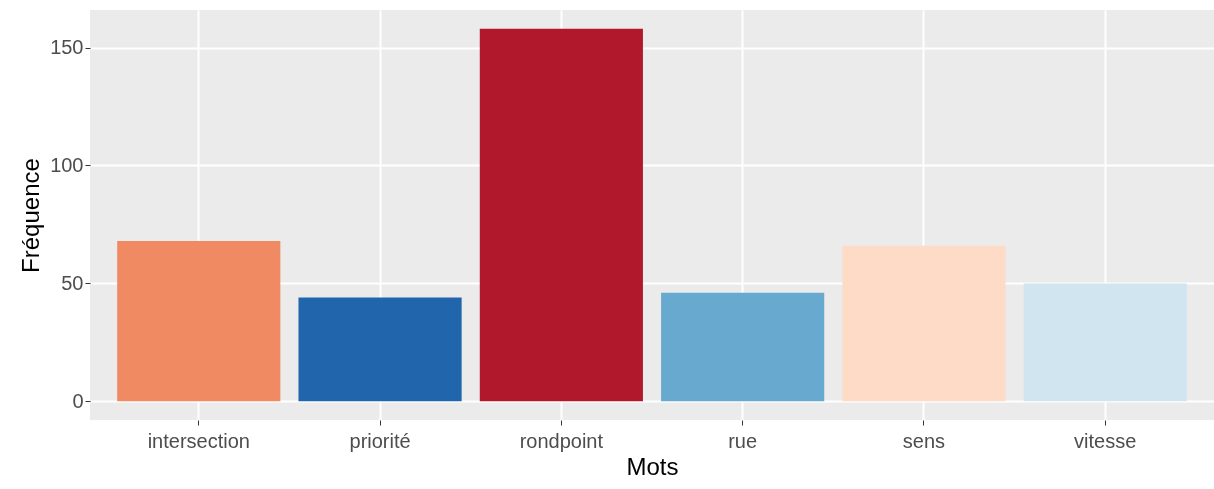  I want to click on x-tick-label: sens, so click(924, 440).